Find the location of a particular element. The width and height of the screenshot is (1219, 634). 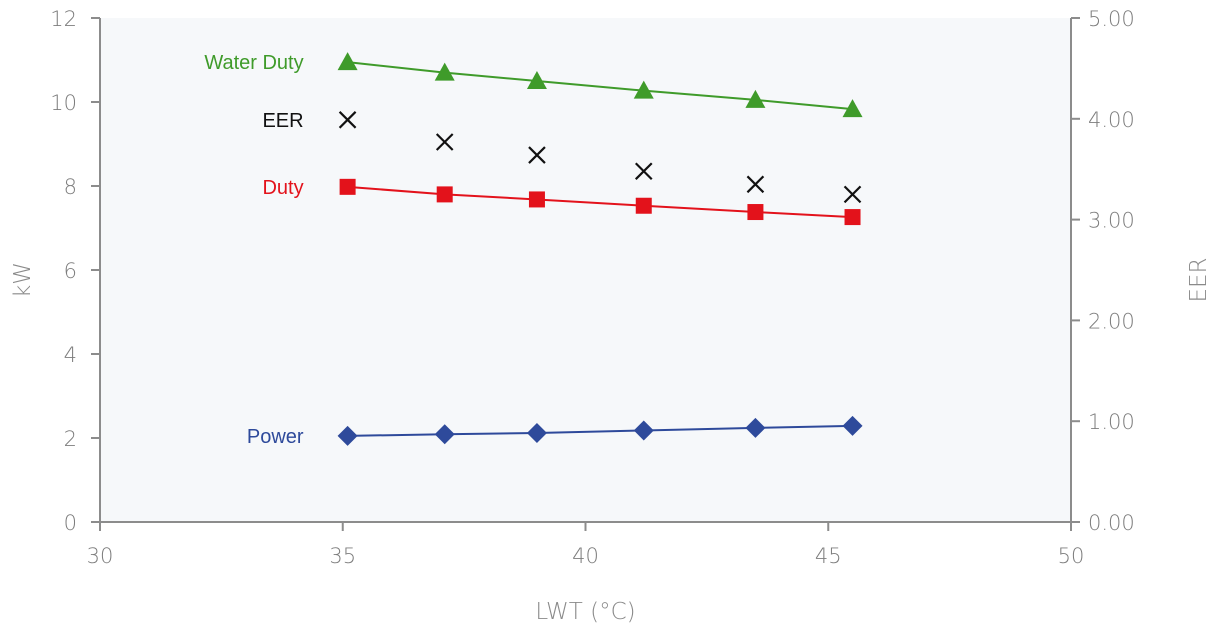

y-left-tick-label: 0 is located at coordinates (70, 523).